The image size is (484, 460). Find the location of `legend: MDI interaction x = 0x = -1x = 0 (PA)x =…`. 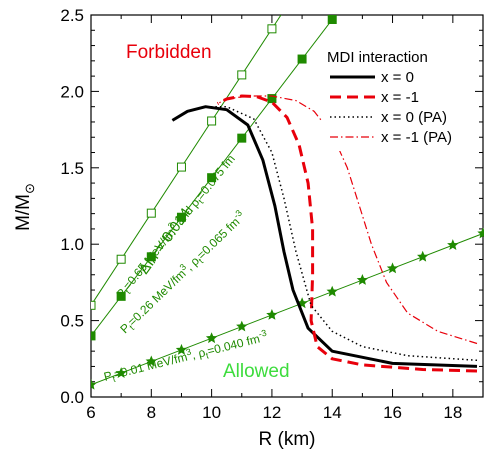

legend: MDI interaction x = 0x = -1x = 0 (PA)x =… is located at coordinates (398, 97).